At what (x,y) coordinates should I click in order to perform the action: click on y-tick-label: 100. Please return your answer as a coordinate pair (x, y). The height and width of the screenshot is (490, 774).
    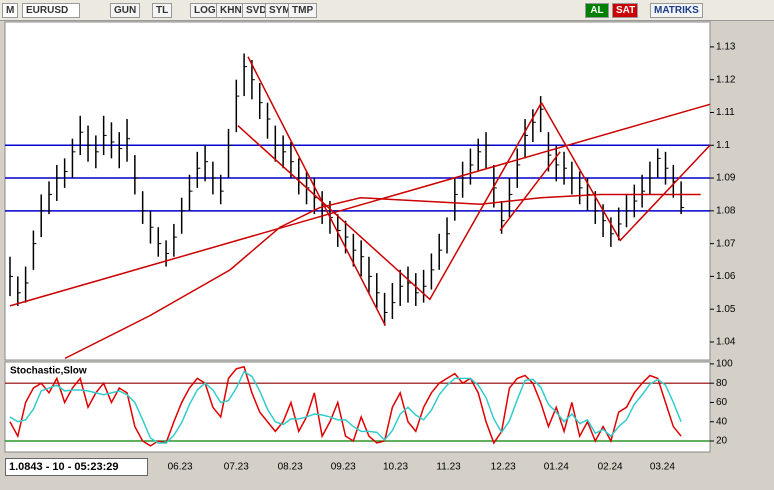
    Looking at the image, I should click on (724, 364).